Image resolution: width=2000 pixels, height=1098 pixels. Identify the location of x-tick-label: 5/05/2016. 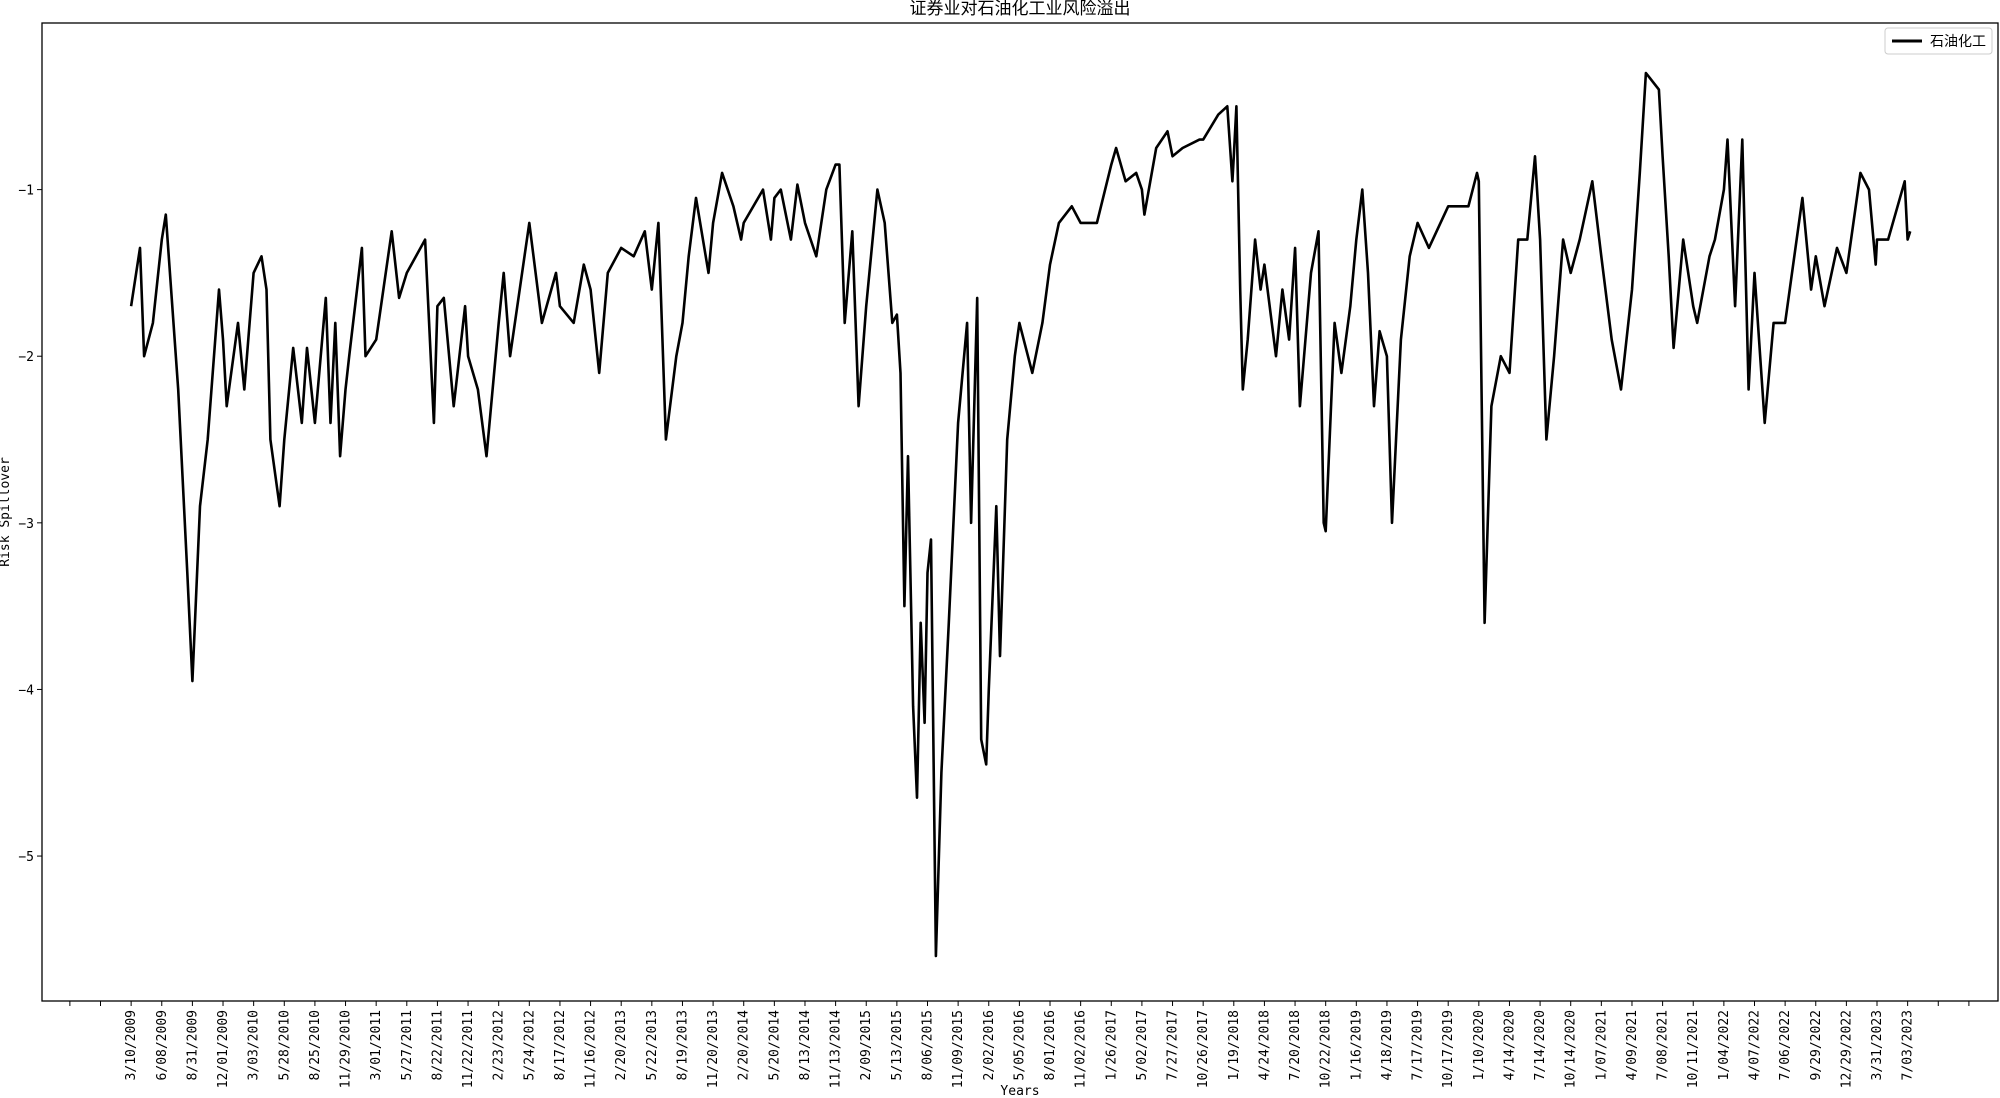
(1019, 1045).